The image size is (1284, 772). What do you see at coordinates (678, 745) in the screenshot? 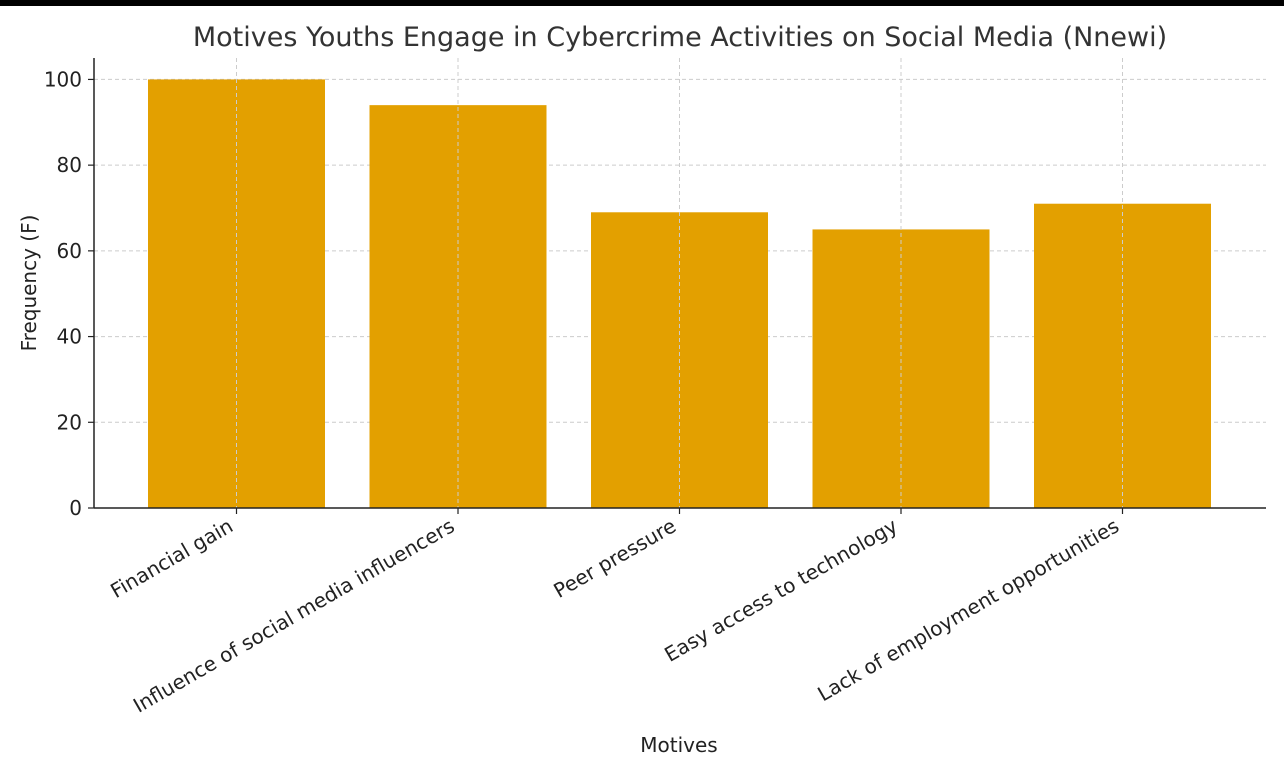
I see `x-axis-label: Motives` at bounding box center [678, 745].